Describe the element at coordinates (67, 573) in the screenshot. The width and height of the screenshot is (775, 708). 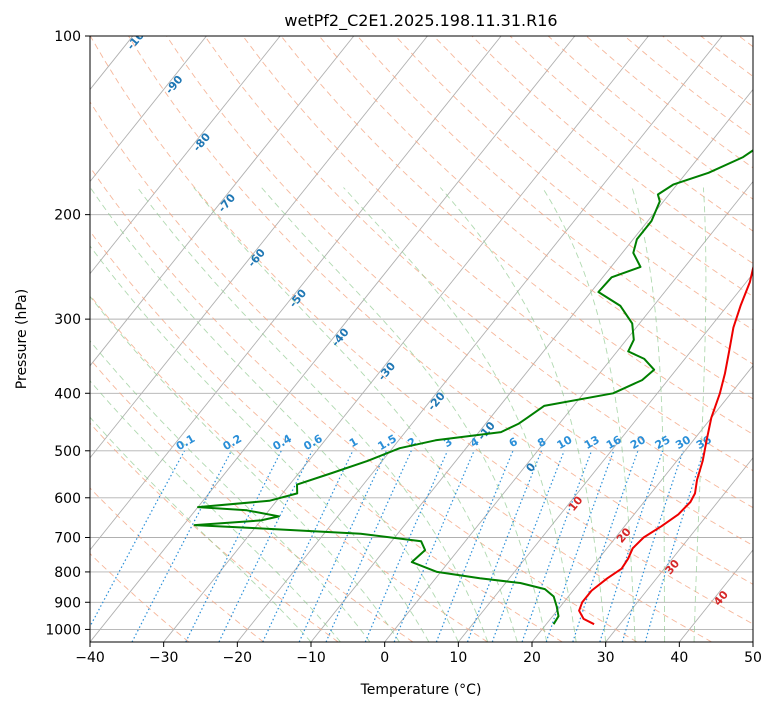
I see `y-tick-label: 800` at that location.